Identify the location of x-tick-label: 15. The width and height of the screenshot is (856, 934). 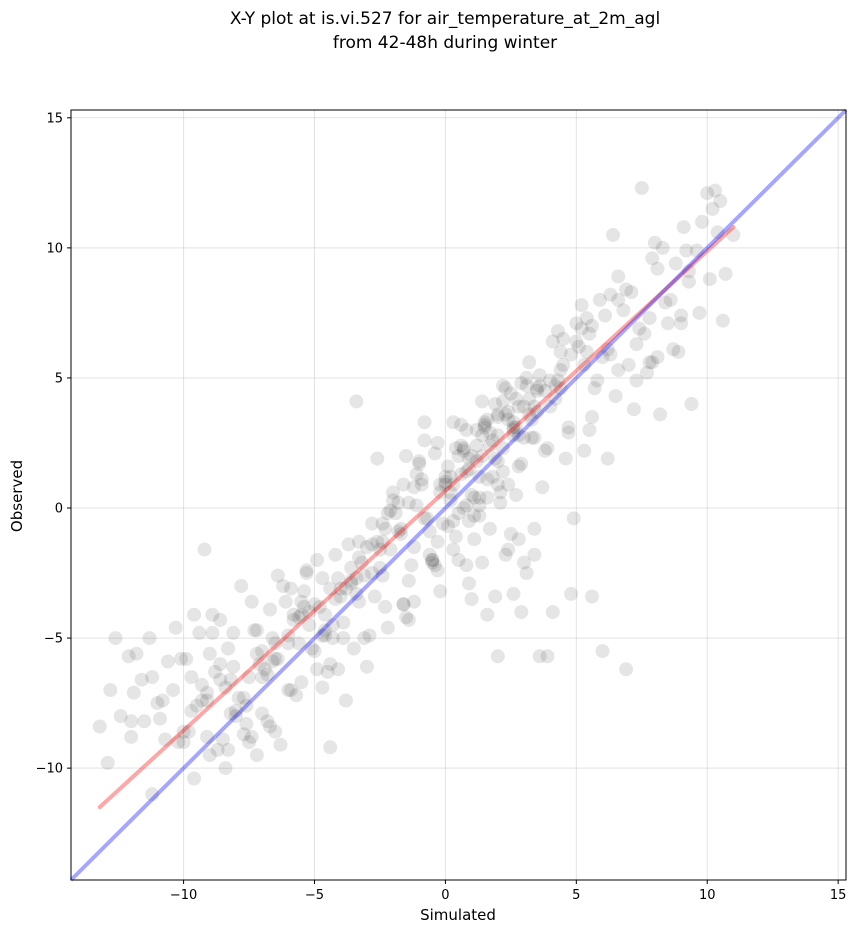
(838, 895).